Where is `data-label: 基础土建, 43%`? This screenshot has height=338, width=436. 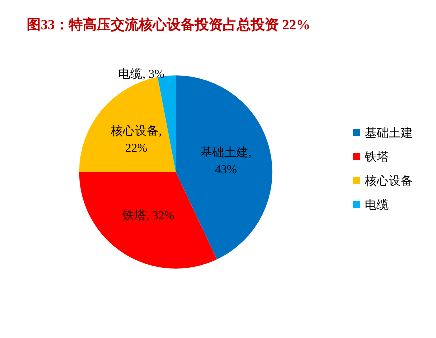 data-label: 基础土建, 43% is located at coordinates (226, 161).